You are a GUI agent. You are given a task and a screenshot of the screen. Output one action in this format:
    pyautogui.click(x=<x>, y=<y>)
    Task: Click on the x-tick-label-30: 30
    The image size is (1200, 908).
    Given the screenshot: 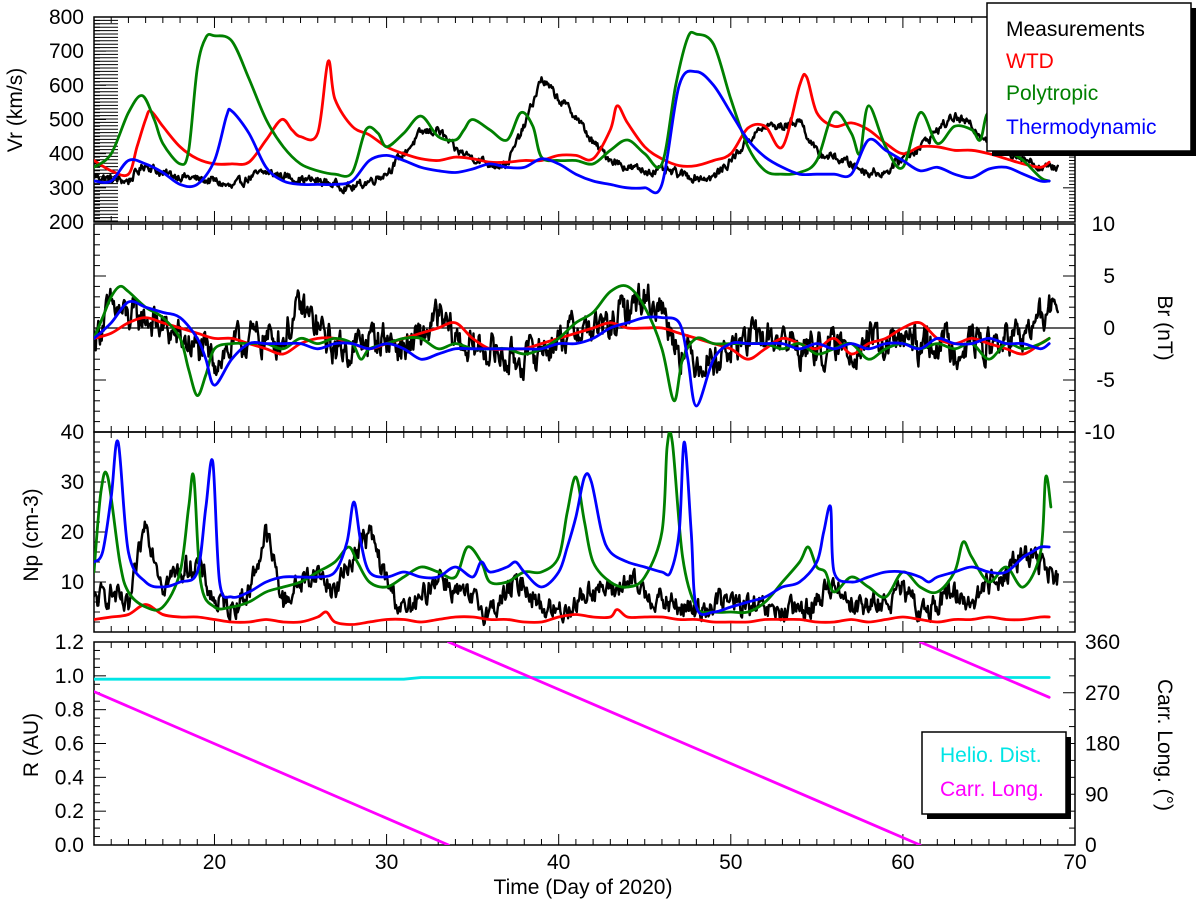 What is the action you would take?
    pyautogui.click(x=386, y=862)
    